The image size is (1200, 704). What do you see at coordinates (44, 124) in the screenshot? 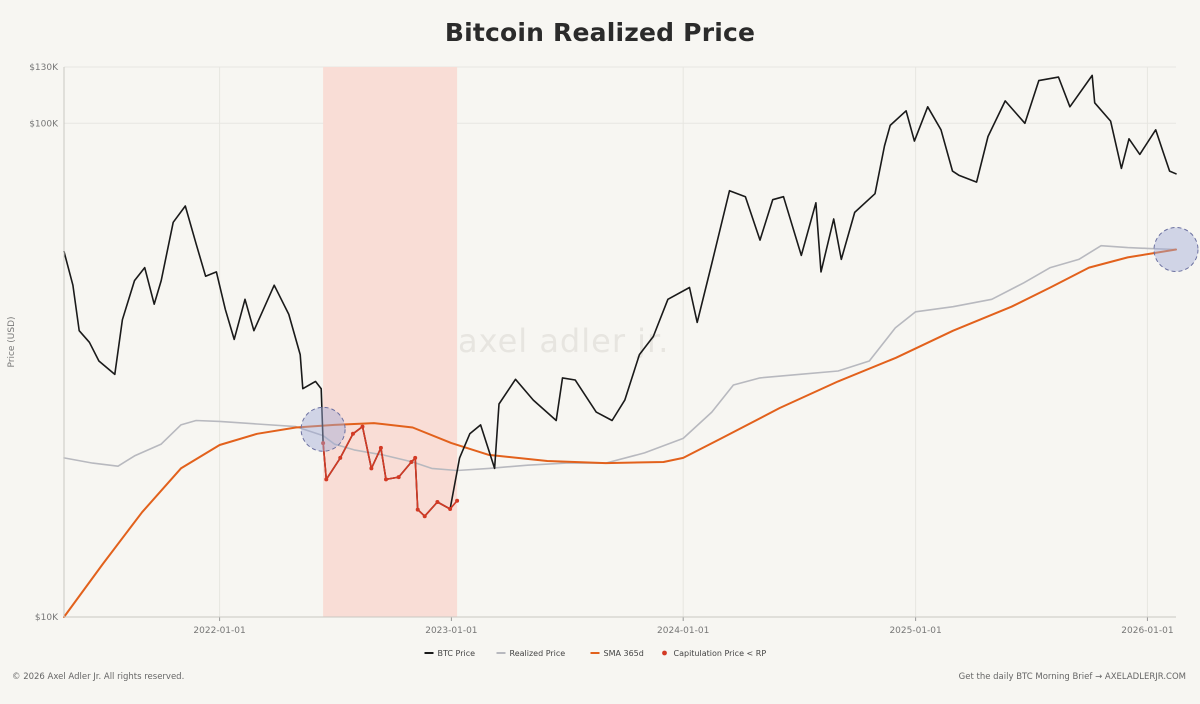
I see `y-tick-label-1: $100K` at bounding box center [44, 124].